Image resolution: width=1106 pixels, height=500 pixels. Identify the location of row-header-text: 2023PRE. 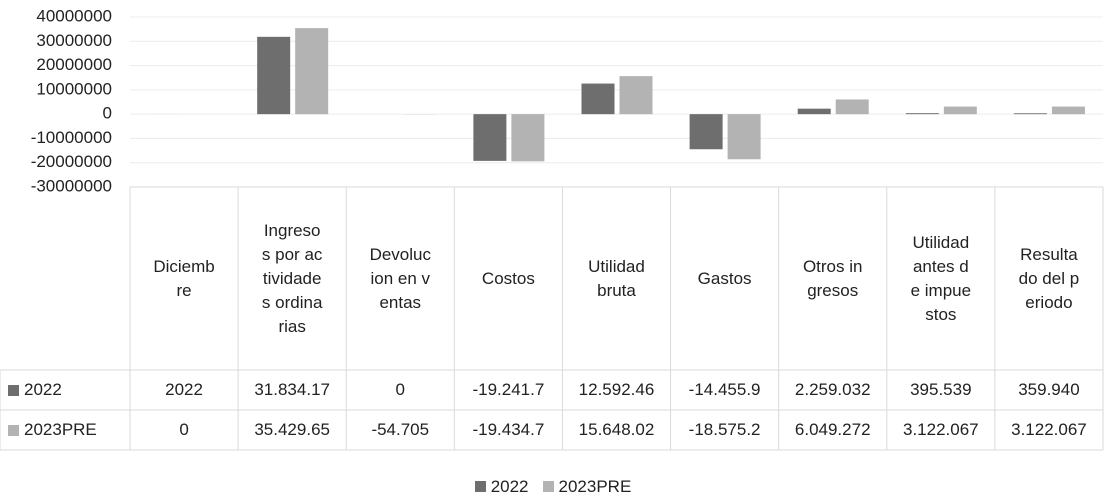
(60, 429).